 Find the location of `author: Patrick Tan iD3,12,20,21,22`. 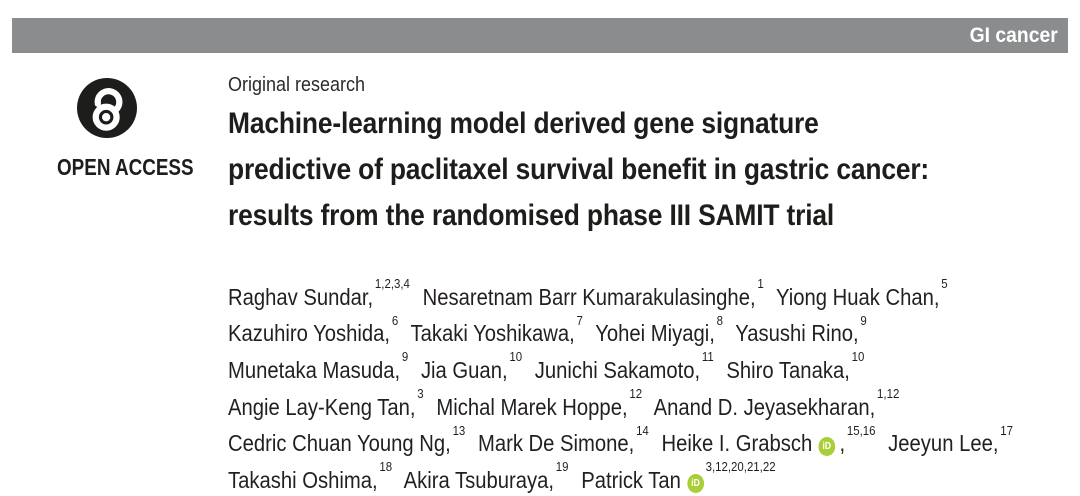

author: Patrick Tan iD3,12,20,21,22 is located at coordinates (678, 476).